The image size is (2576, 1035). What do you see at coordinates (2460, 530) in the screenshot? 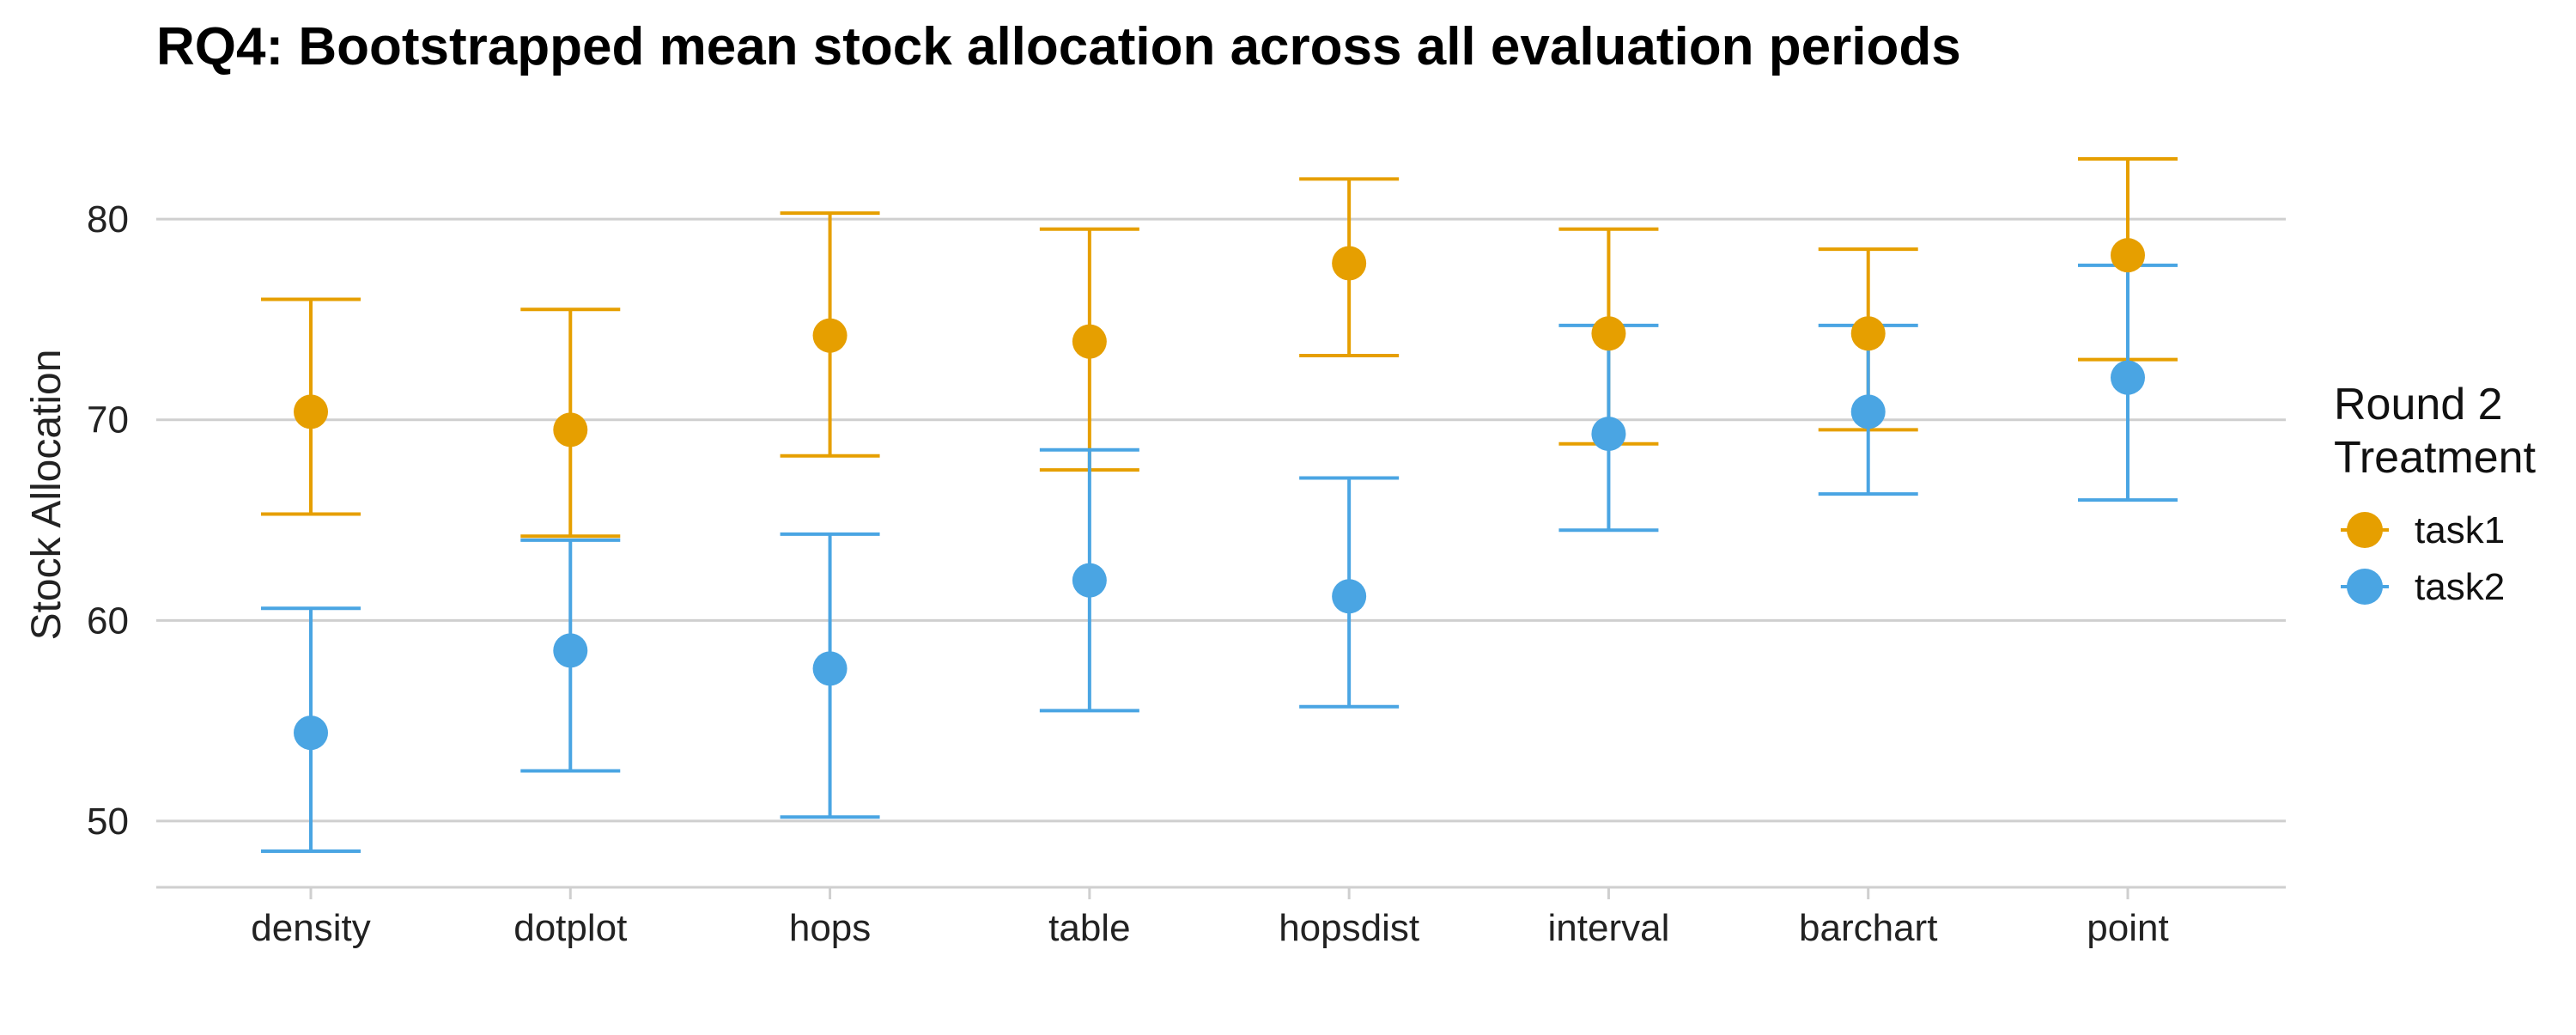
I see `legend-label-task1: task1` at bounding box center [2460, 530].